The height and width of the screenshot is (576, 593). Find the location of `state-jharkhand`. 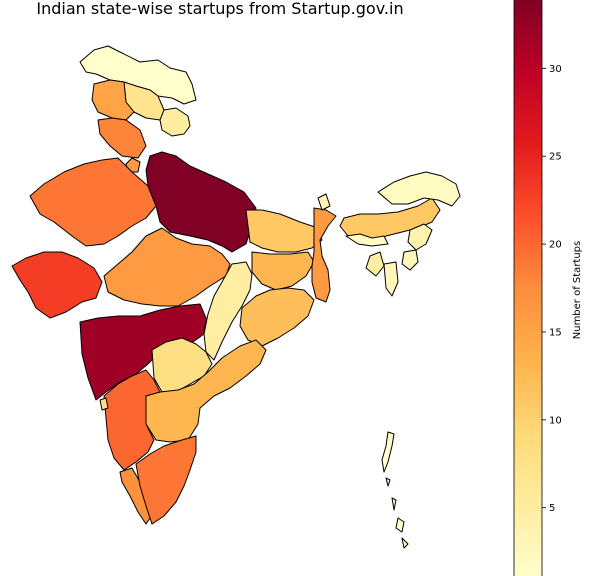

state-jharkhand is located at coordinates (283, 271).